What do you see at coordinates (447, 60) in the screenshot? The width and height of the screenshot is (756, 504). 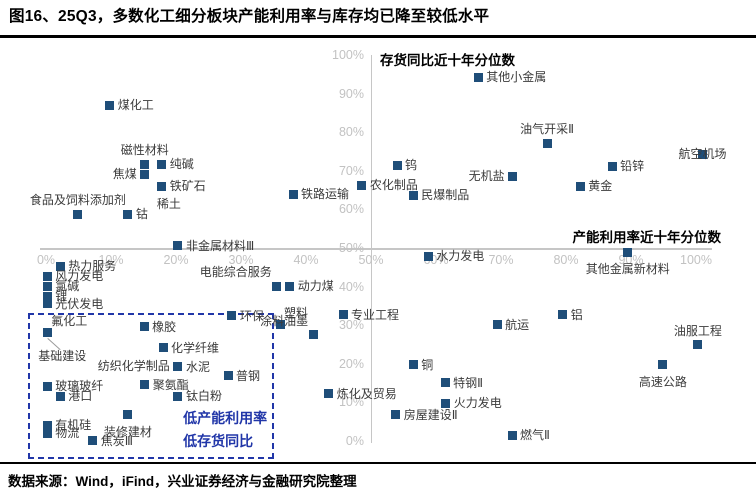 I see `y-axis-title: 存货同比近十年分位数` at bounding box center [447, 60].